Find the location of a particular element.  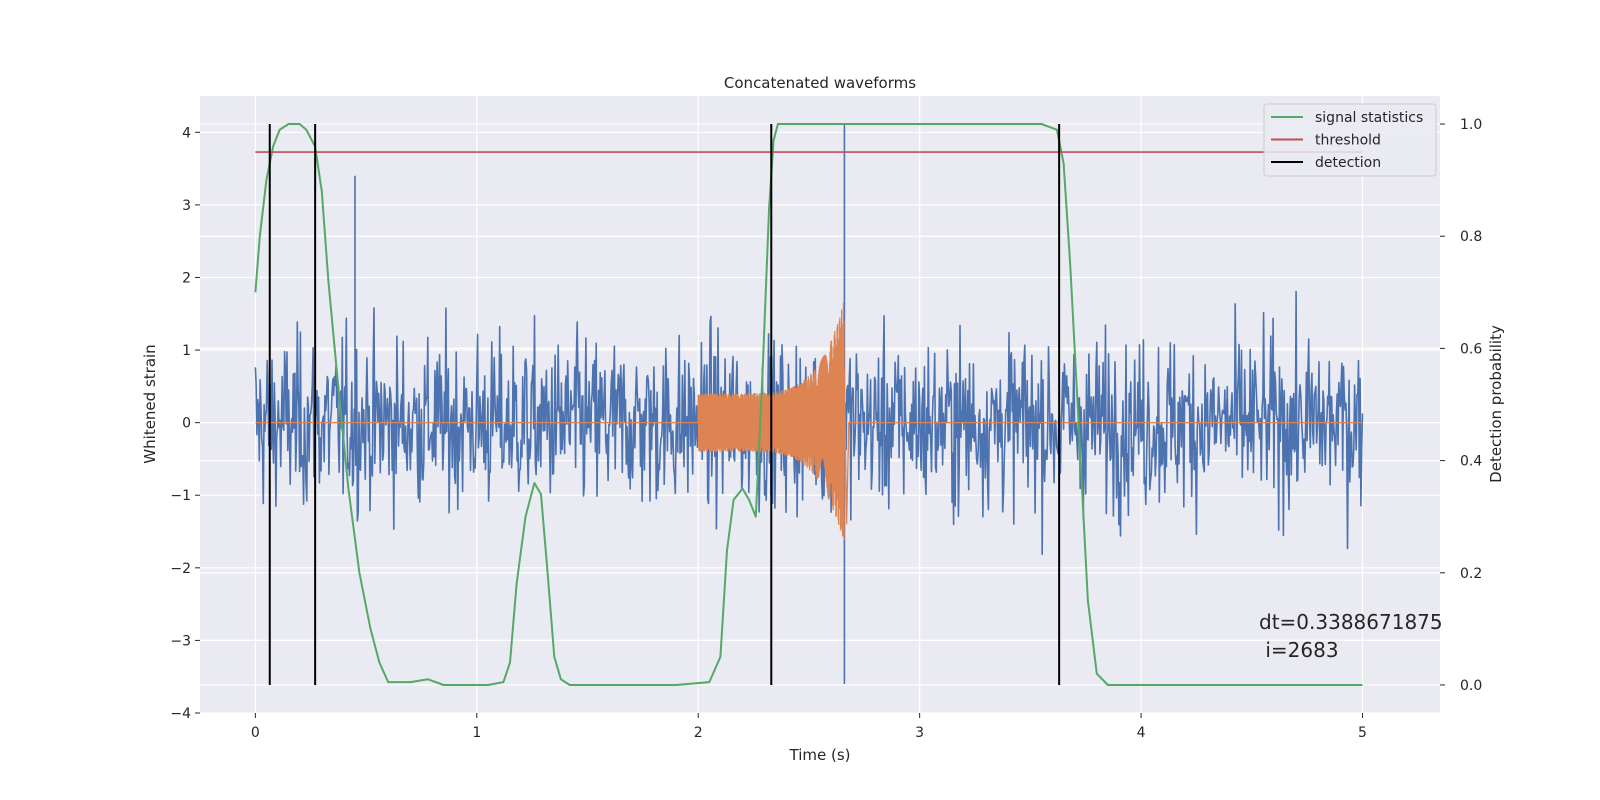

legend: signal statistics threshold detection is located at coordinates (1350, 140).